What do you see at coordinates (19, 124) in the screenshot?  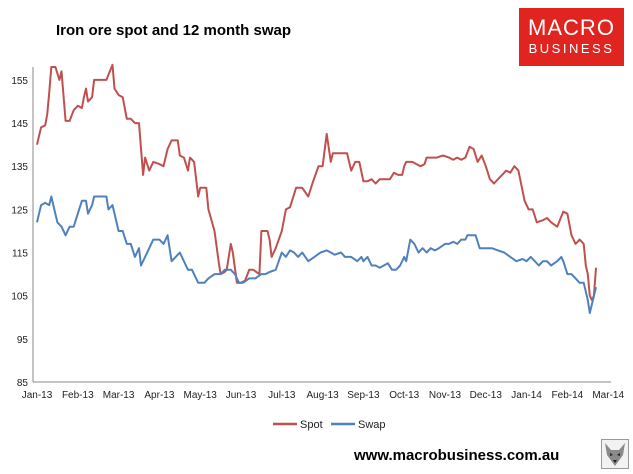 I see `y-tick-label: 145` at bounding box center [19, 124].